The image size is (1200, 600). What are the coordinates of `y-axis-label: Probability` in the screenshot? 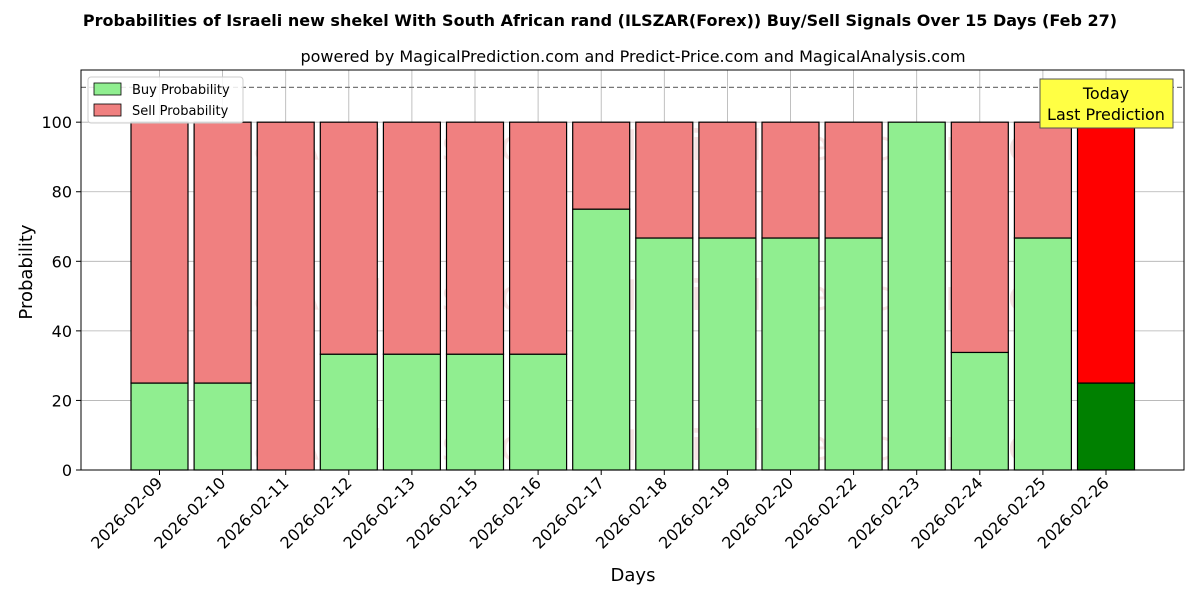 It's located at (26, 271).